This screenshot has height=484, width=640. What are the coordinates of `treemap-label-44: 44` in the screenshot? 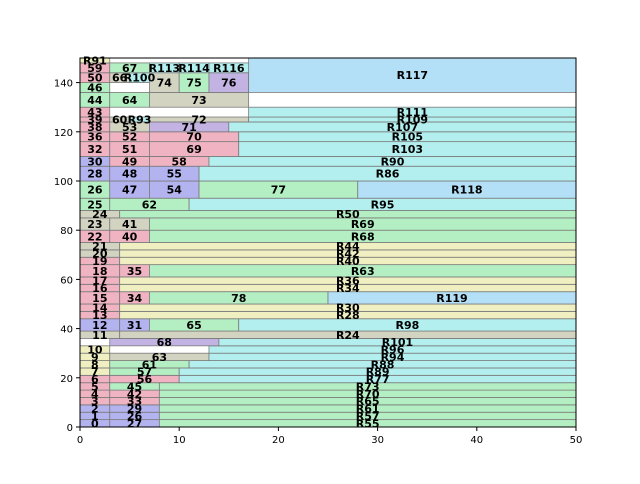 It's located at (95, 100).